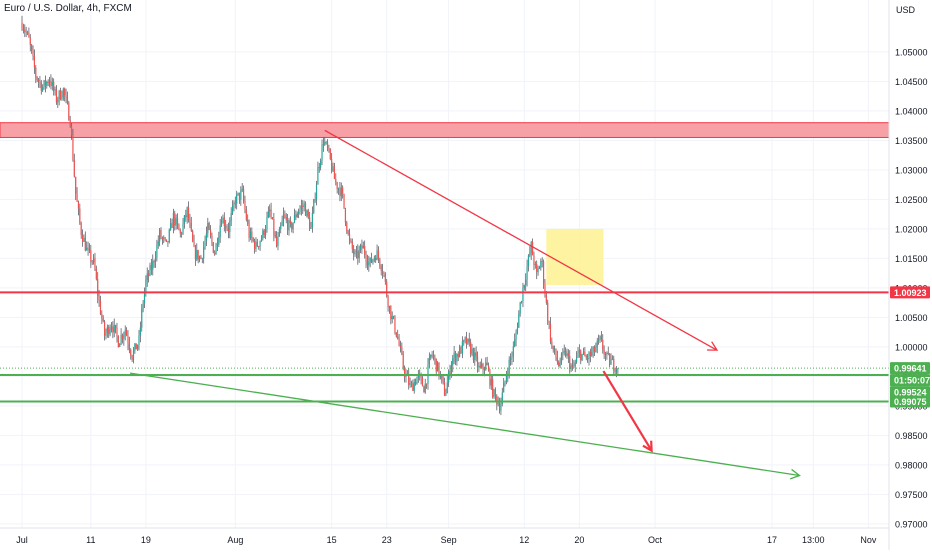 The width and height of the screenshot is (932, 555). I want to click on x-tick-label: 19, so click(146, 540).